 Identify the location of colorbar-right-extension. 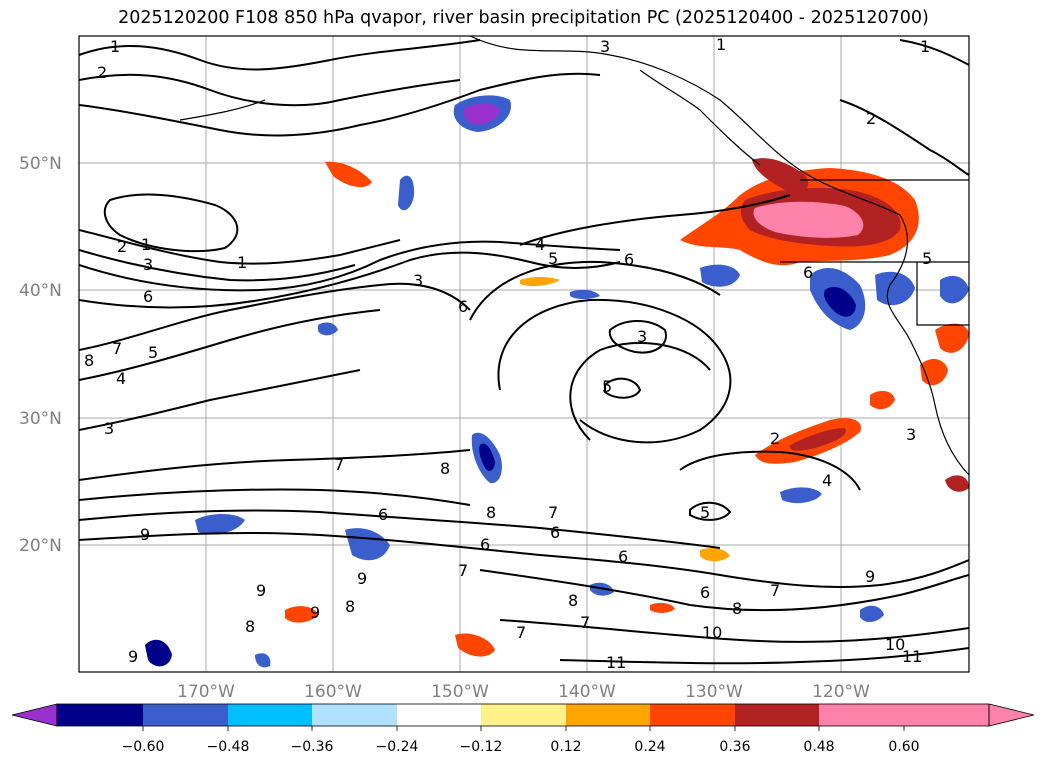
(926, 715).